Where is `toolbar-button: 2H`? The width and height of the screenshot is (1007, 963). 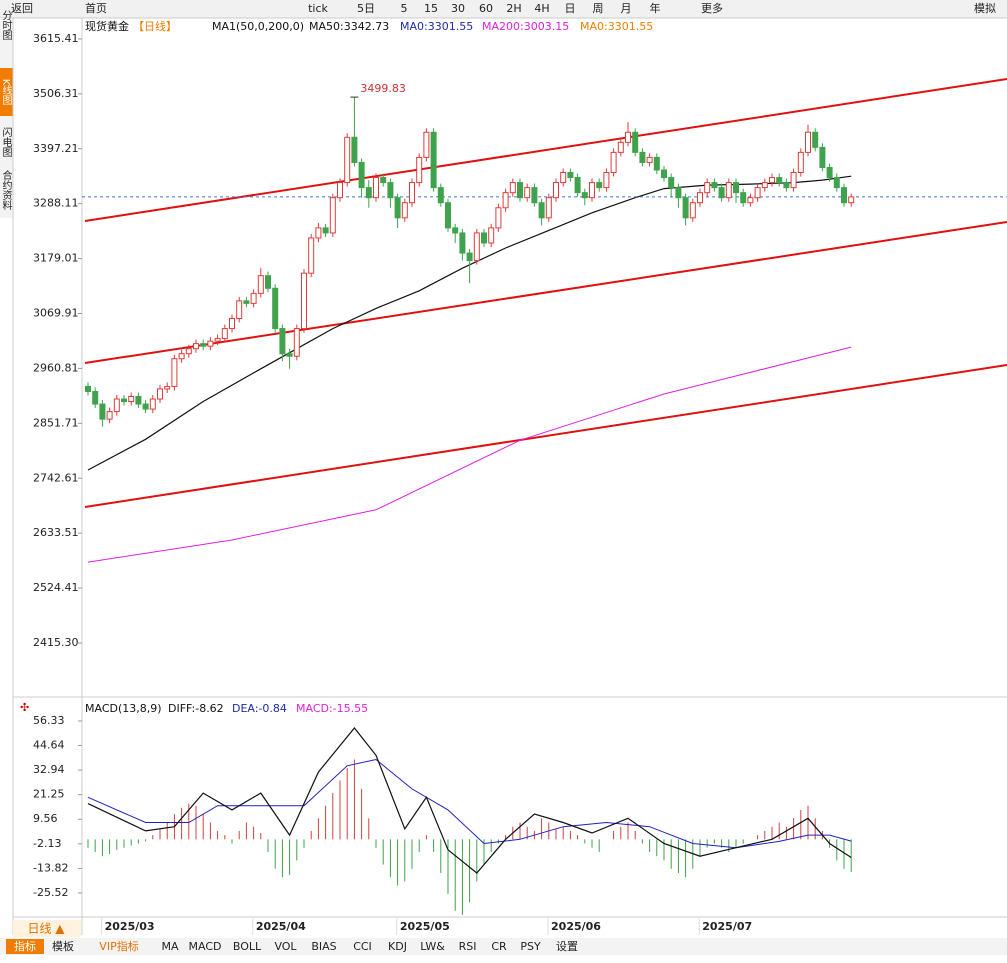 toolbar-button: 2H is located at coordinates (513, 8).